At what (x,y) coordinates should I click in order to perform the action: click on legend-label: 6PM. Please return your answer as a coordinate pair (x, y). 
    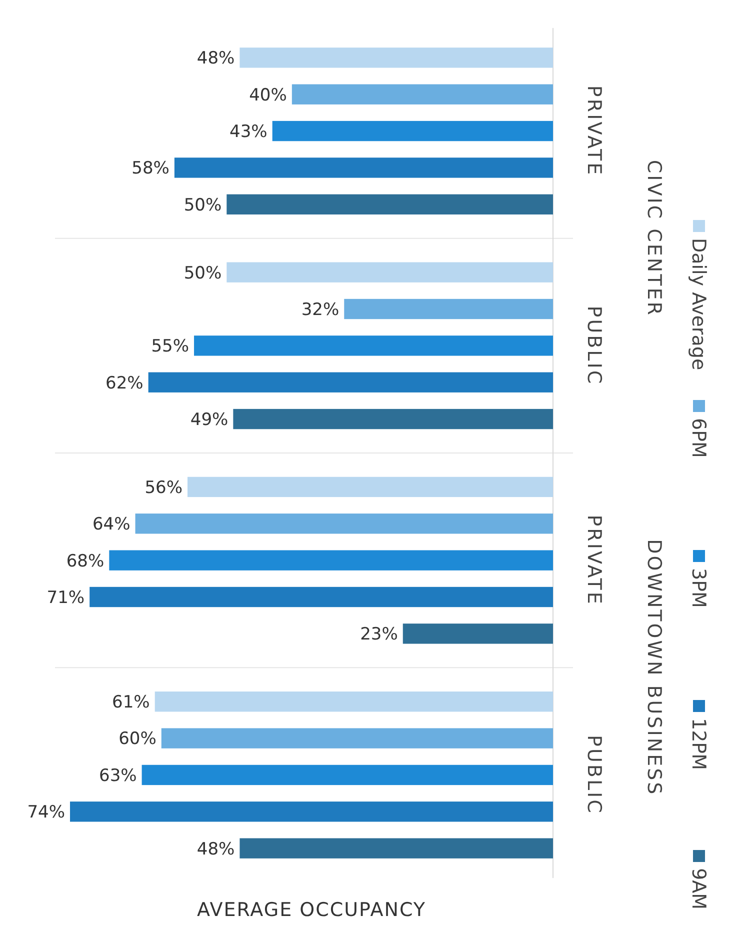
    Looking at the image, I should click on (698, 438).